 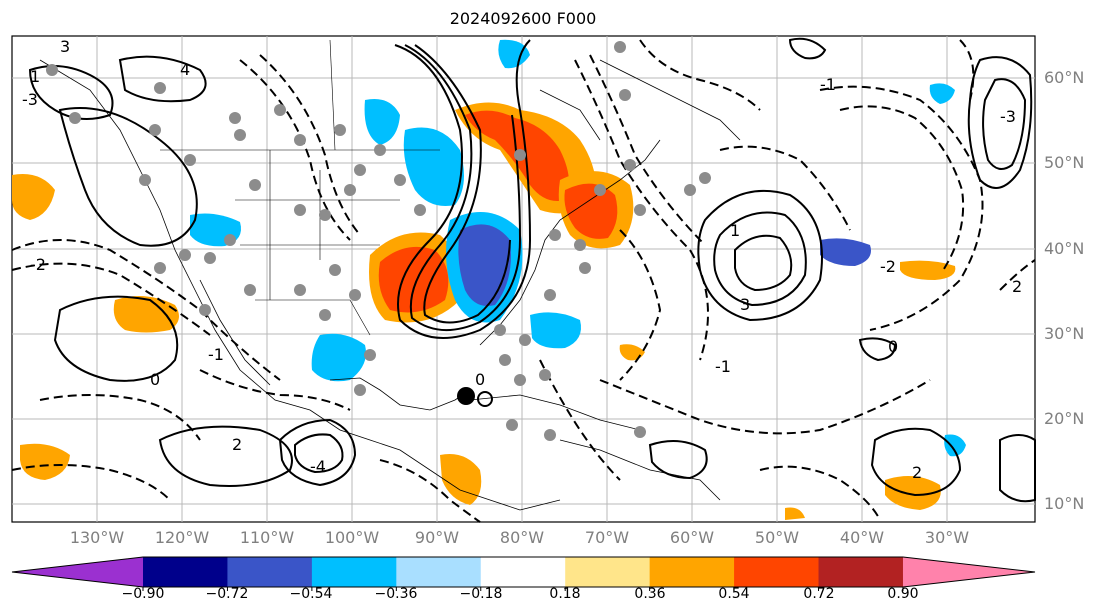 What do you see at coordinates (1064, 162) in the screenshot?
I see `lat-label: 50°N` at bounding box center [1064, 162].